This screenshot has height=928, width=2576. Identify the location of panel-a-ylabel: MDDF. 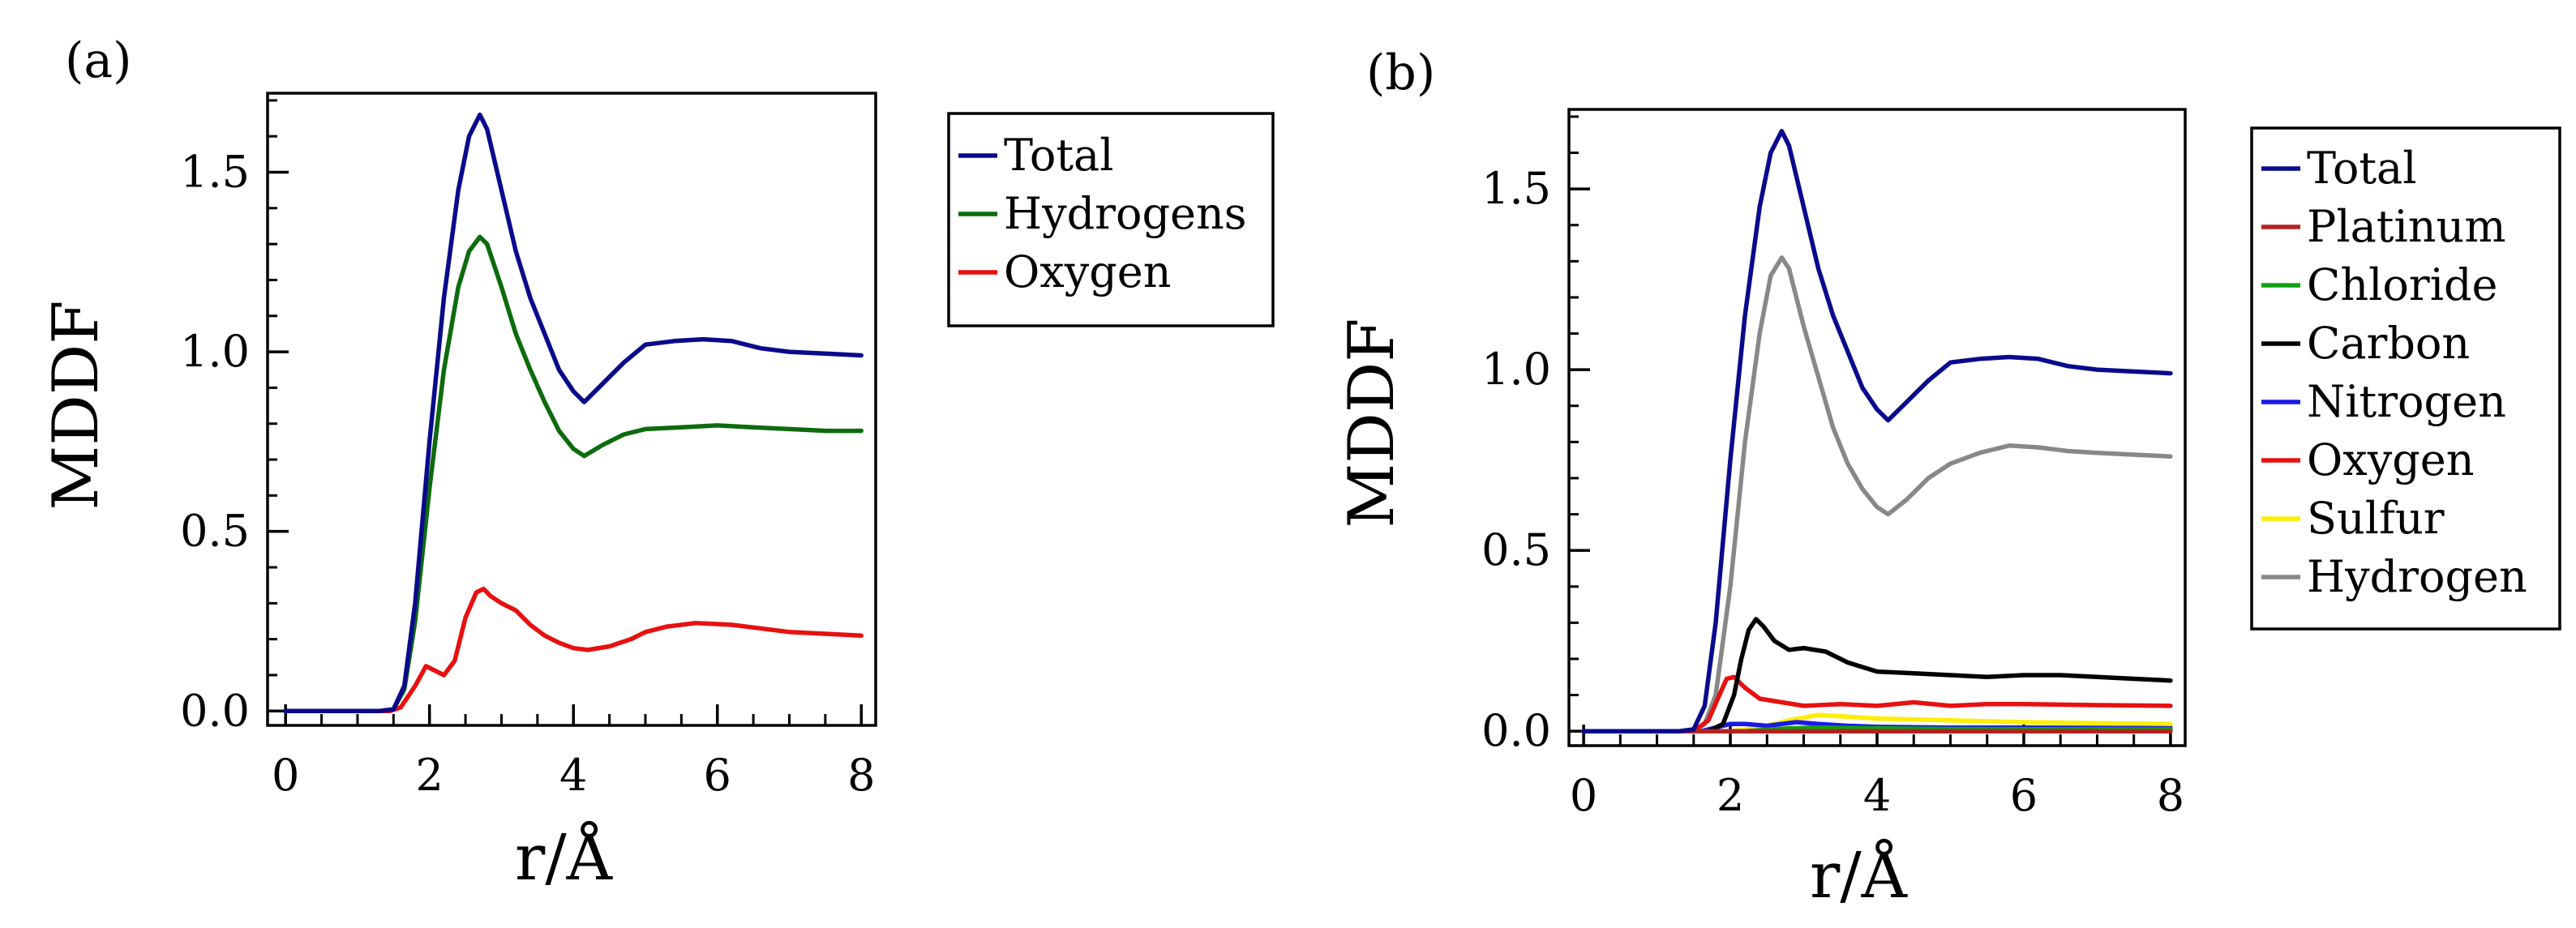
(76, 405).